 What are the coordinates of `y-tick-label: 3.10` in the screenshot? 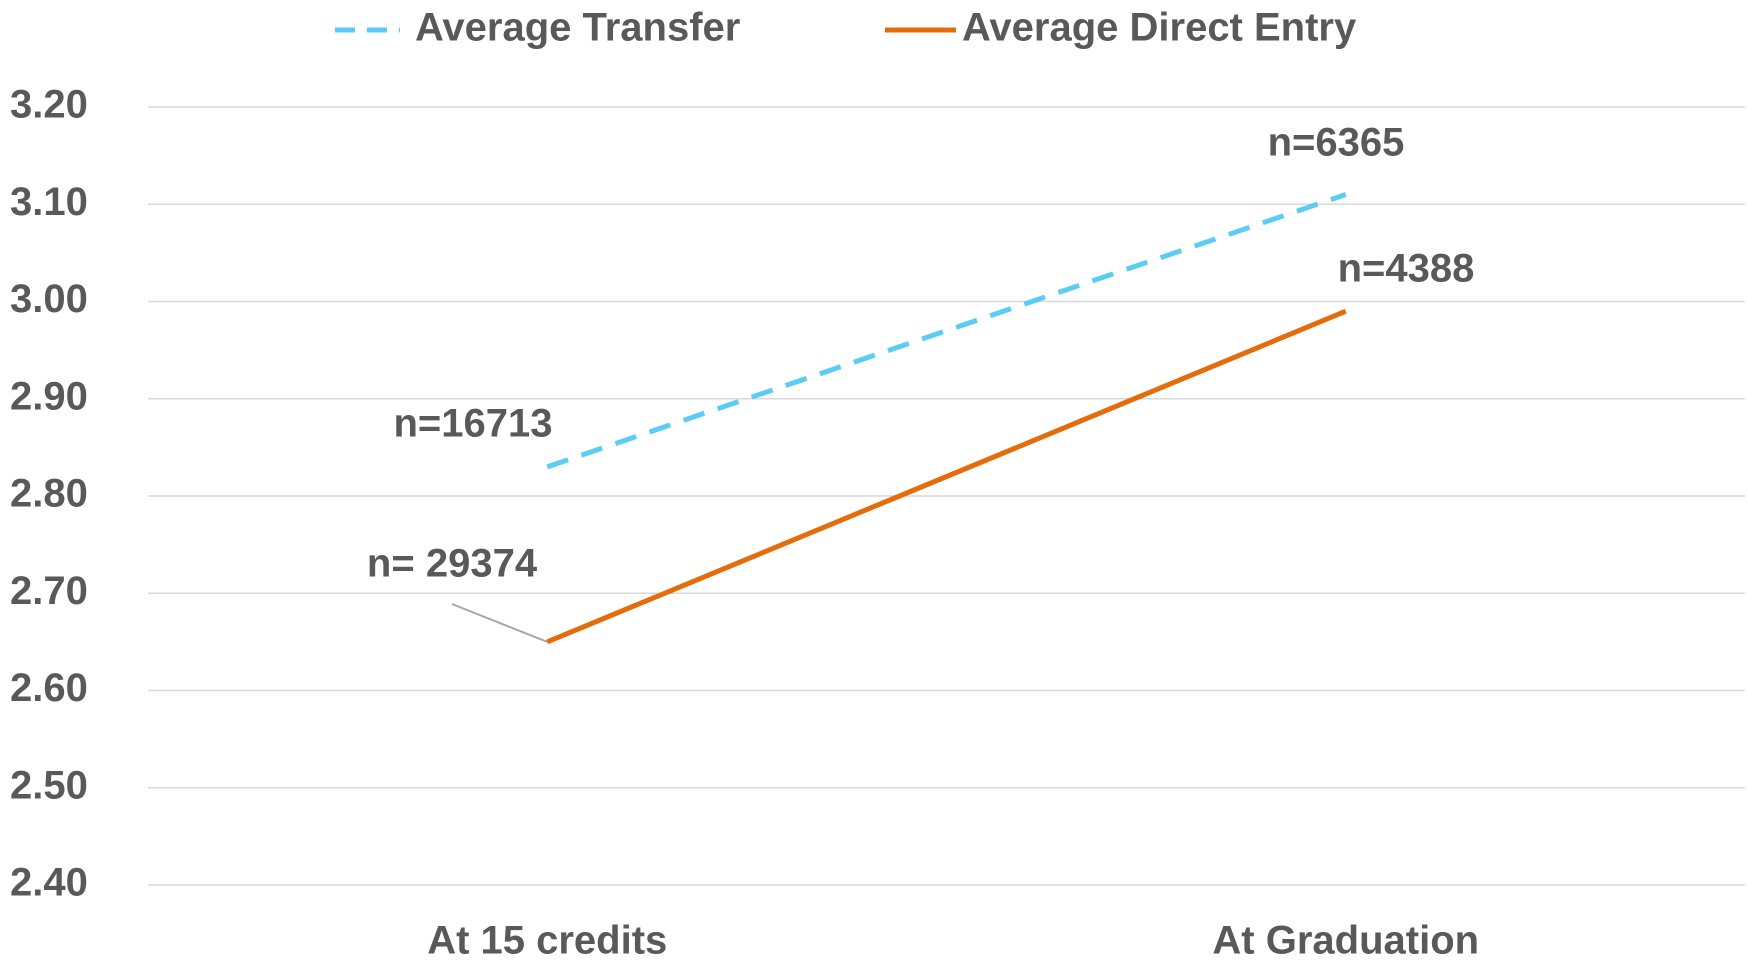 It's located at (49, 202).